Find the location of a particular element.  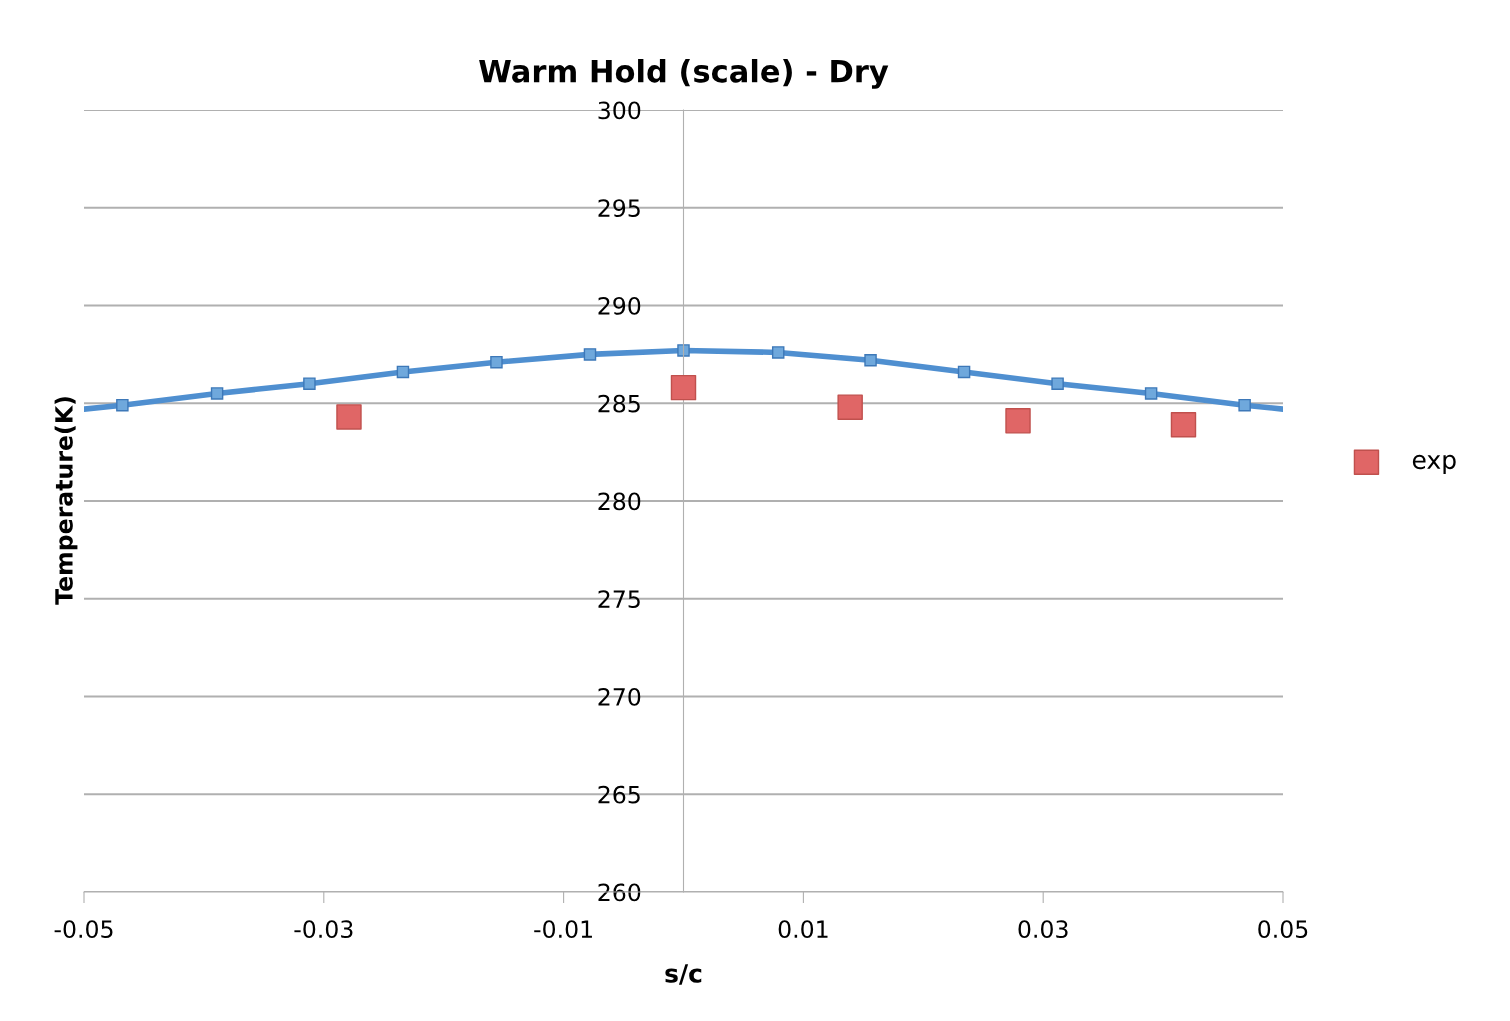

y-tick-label: 285 is located at coordinates (619, 403).